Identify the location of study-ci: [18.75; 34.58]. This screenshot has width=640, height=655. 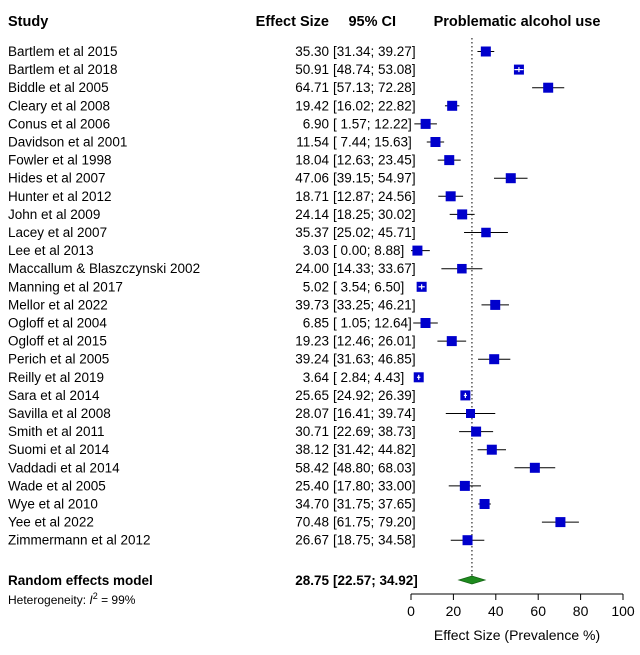
(374, 540).